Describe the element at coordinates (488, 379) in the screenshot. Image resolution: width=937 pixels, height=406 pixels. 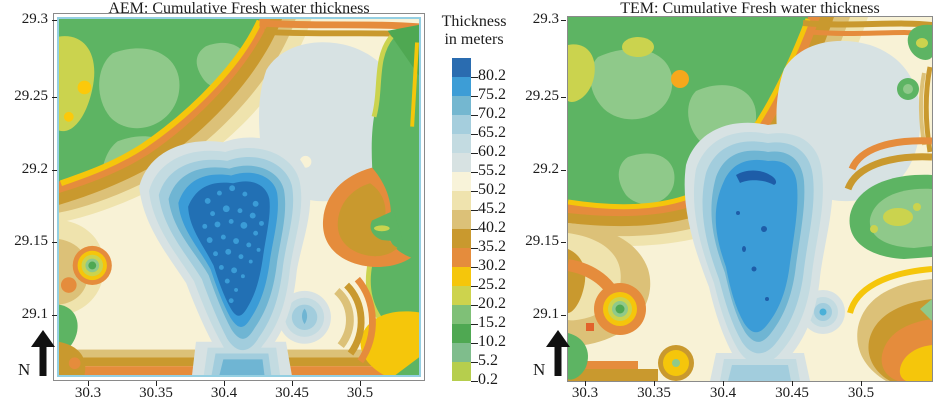
I see `legend-level-label: 0.2` at that location.